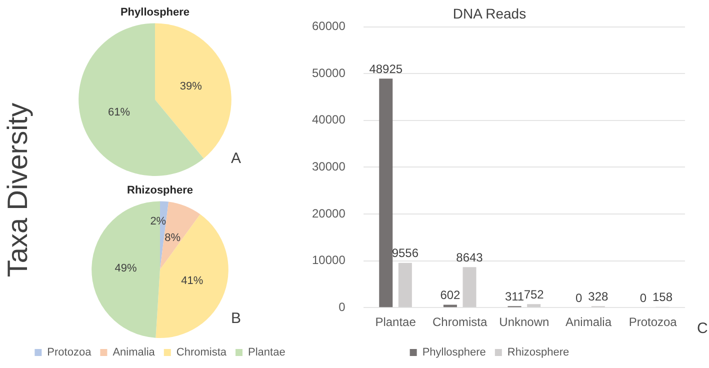  I want to click on data-label: 602, so click(450, 295).